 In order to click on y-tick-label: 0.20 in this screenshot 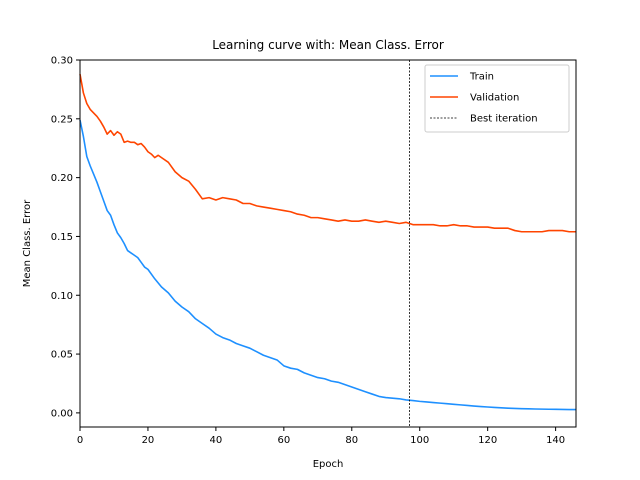, I will do `click(62, 178)`.